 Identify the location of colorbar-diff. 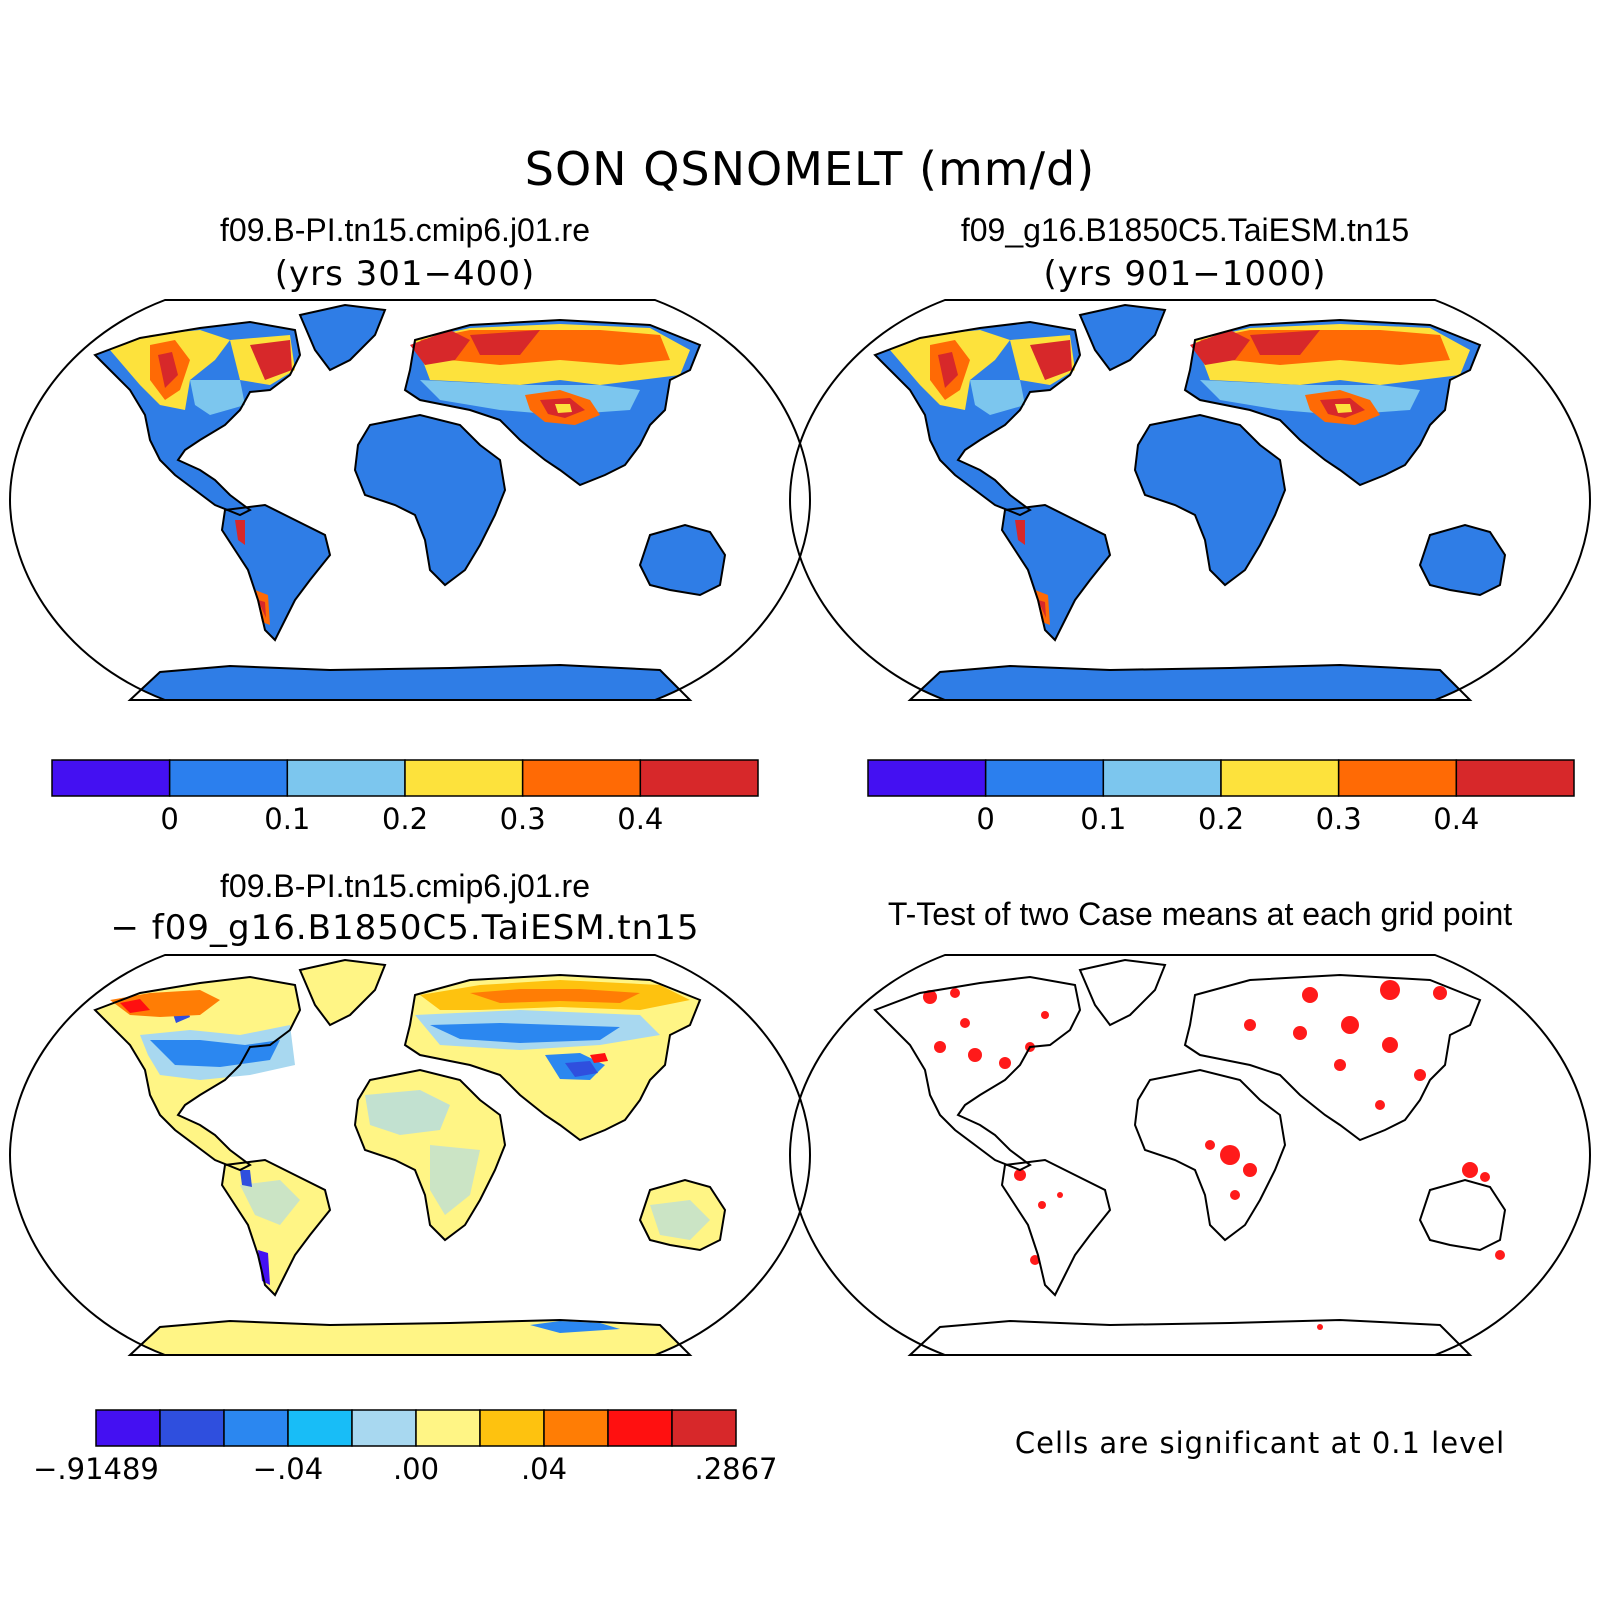
(416, 1428).